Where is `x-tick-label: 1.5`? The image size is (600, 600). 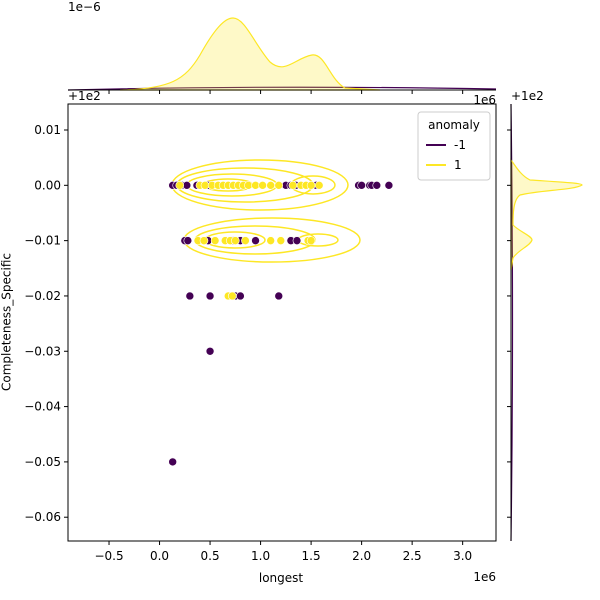 x-tick-label: 1.5 is located at coordinates (311, 556).